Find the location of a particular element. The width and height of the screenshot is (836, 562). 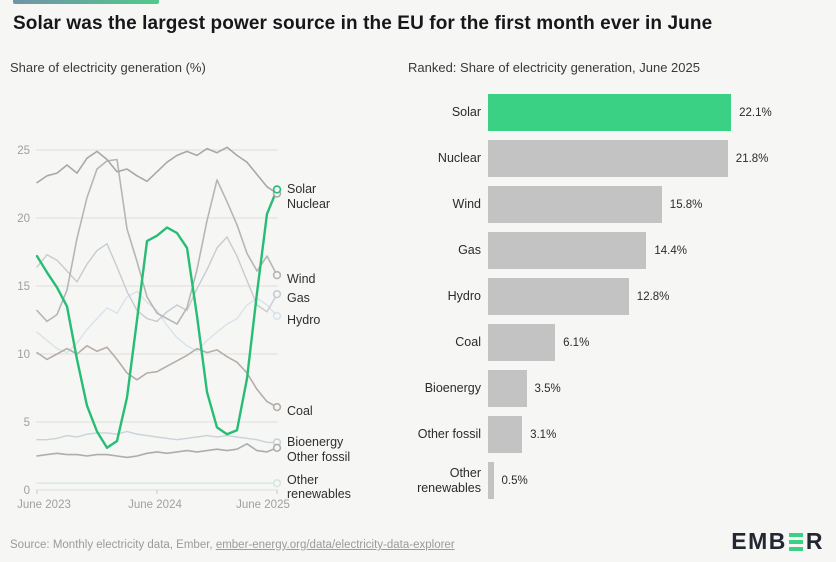

y-tick-label-0: 0 is located at coordinates (27, 491).